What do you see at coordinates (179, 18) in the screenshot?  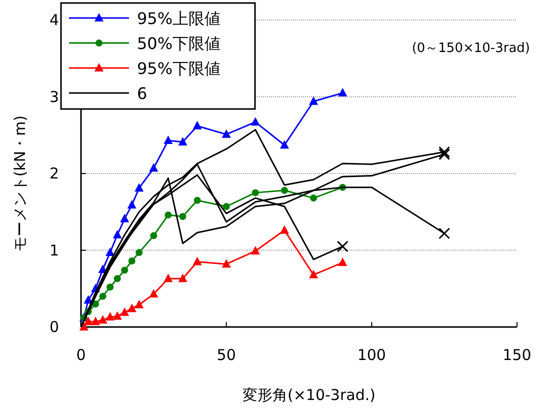 I see `legend-label: 95%上限値` at bounding box center [179, 18].